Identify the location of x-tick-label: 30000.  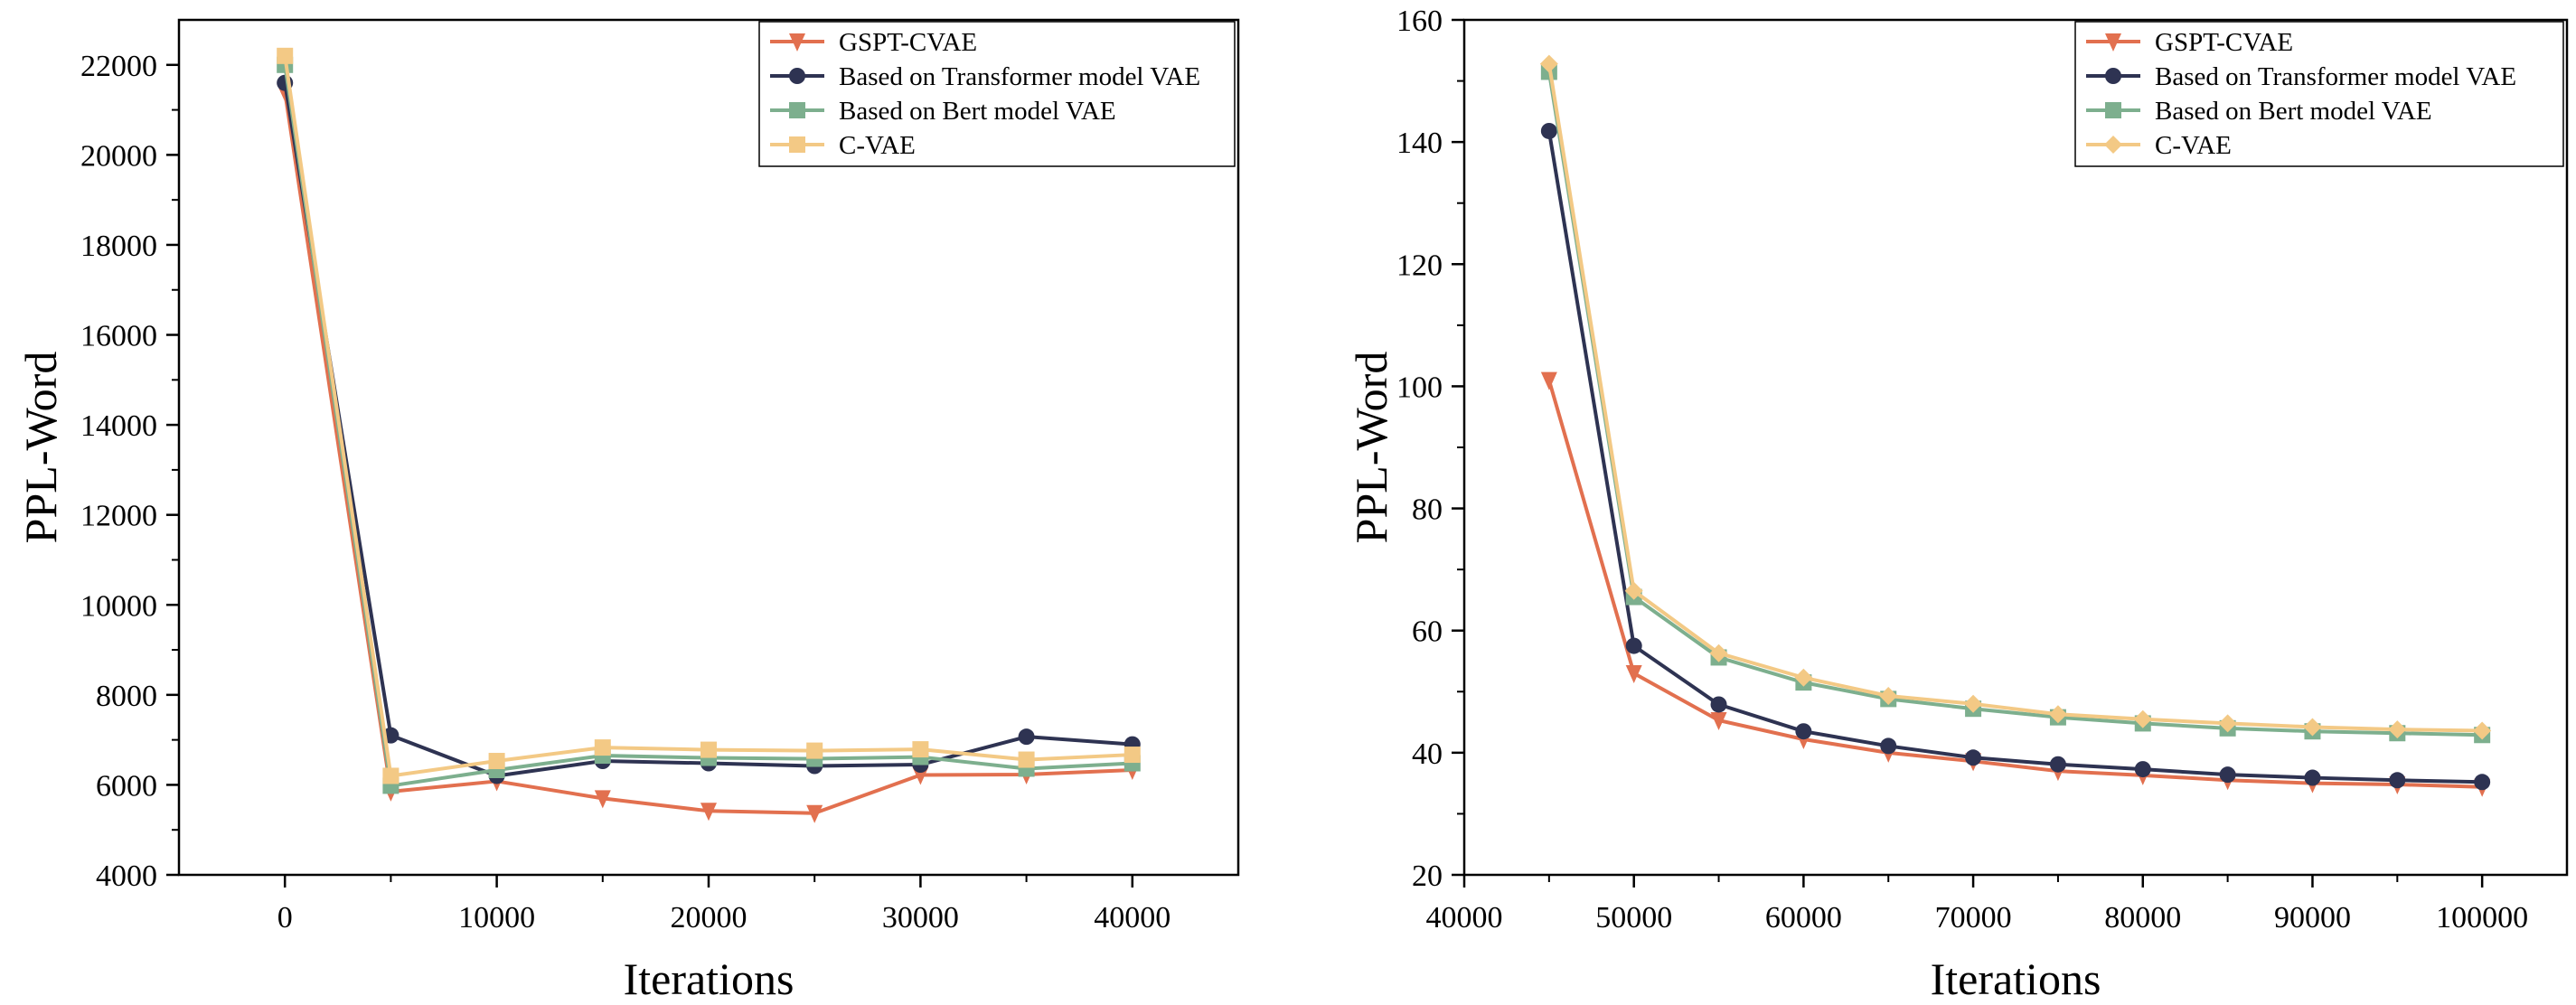
(921, 918).